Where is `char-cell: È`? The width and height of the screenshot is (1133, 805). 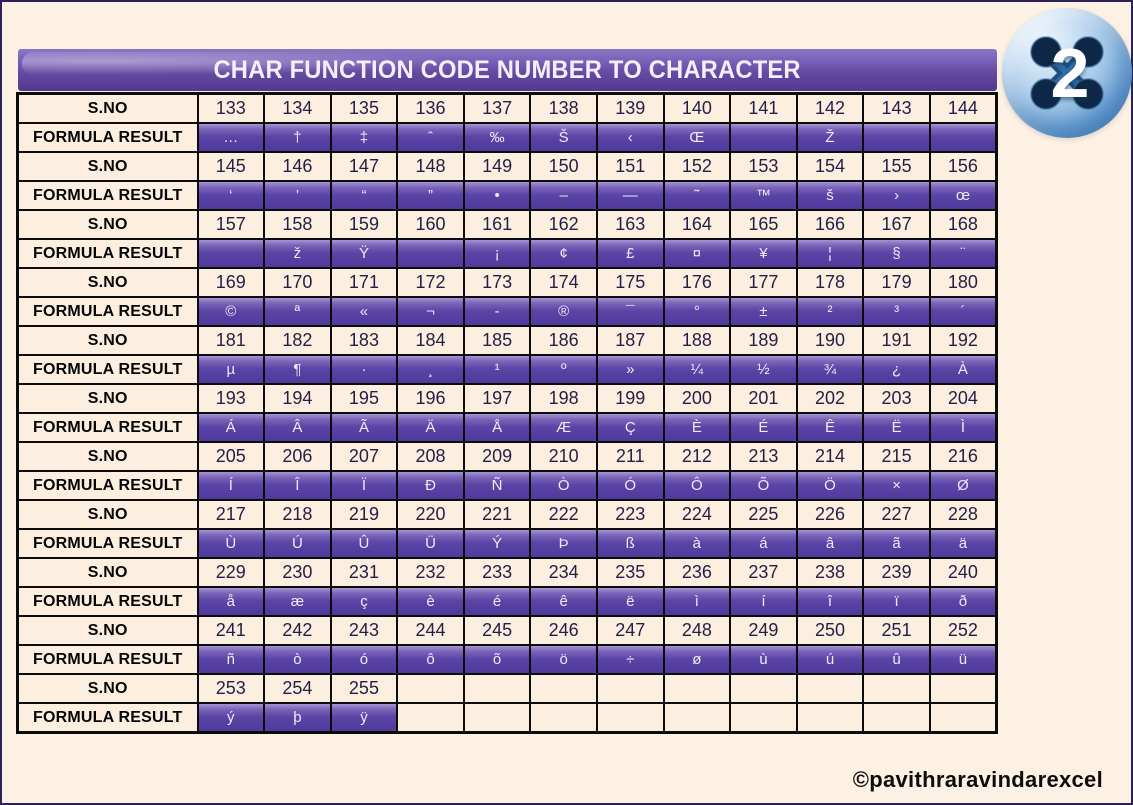
char-cell: È is located at coordinates (697, 427).